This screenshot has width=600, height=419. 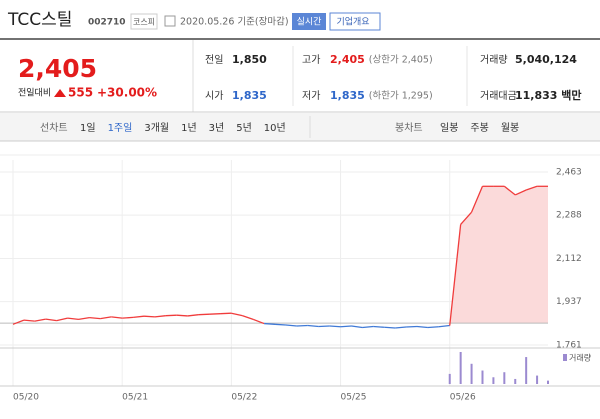 I want to click on period-tab: 10년, so click(x=275, y=128).